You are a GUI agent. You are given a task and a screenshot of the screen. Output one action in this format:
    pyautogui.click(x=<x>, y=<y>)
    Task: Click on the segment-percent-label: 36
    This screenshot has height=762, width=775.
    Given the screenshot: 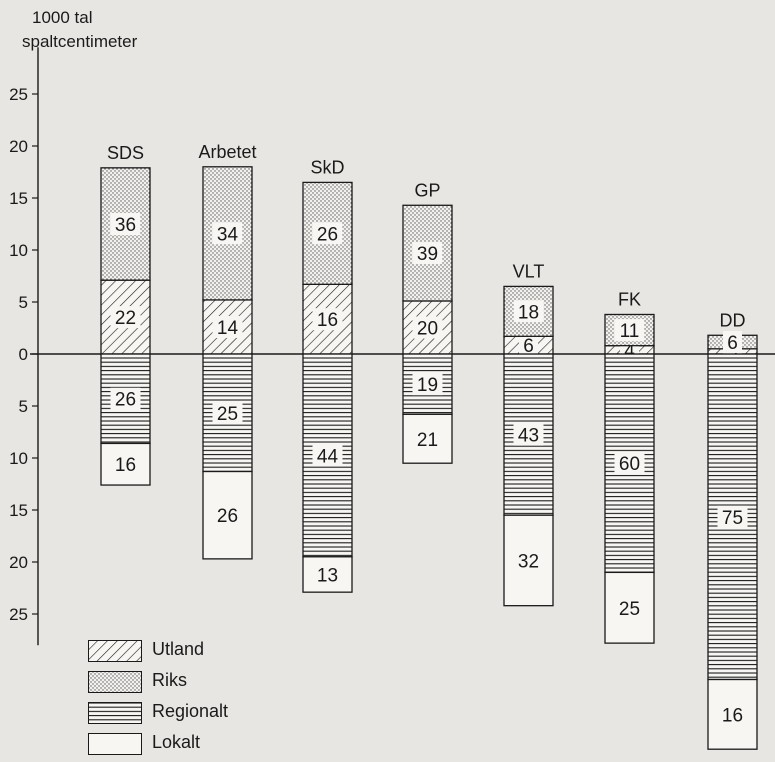 What is the action you would take?
    pyautogui.click(x=125, y=225)
    